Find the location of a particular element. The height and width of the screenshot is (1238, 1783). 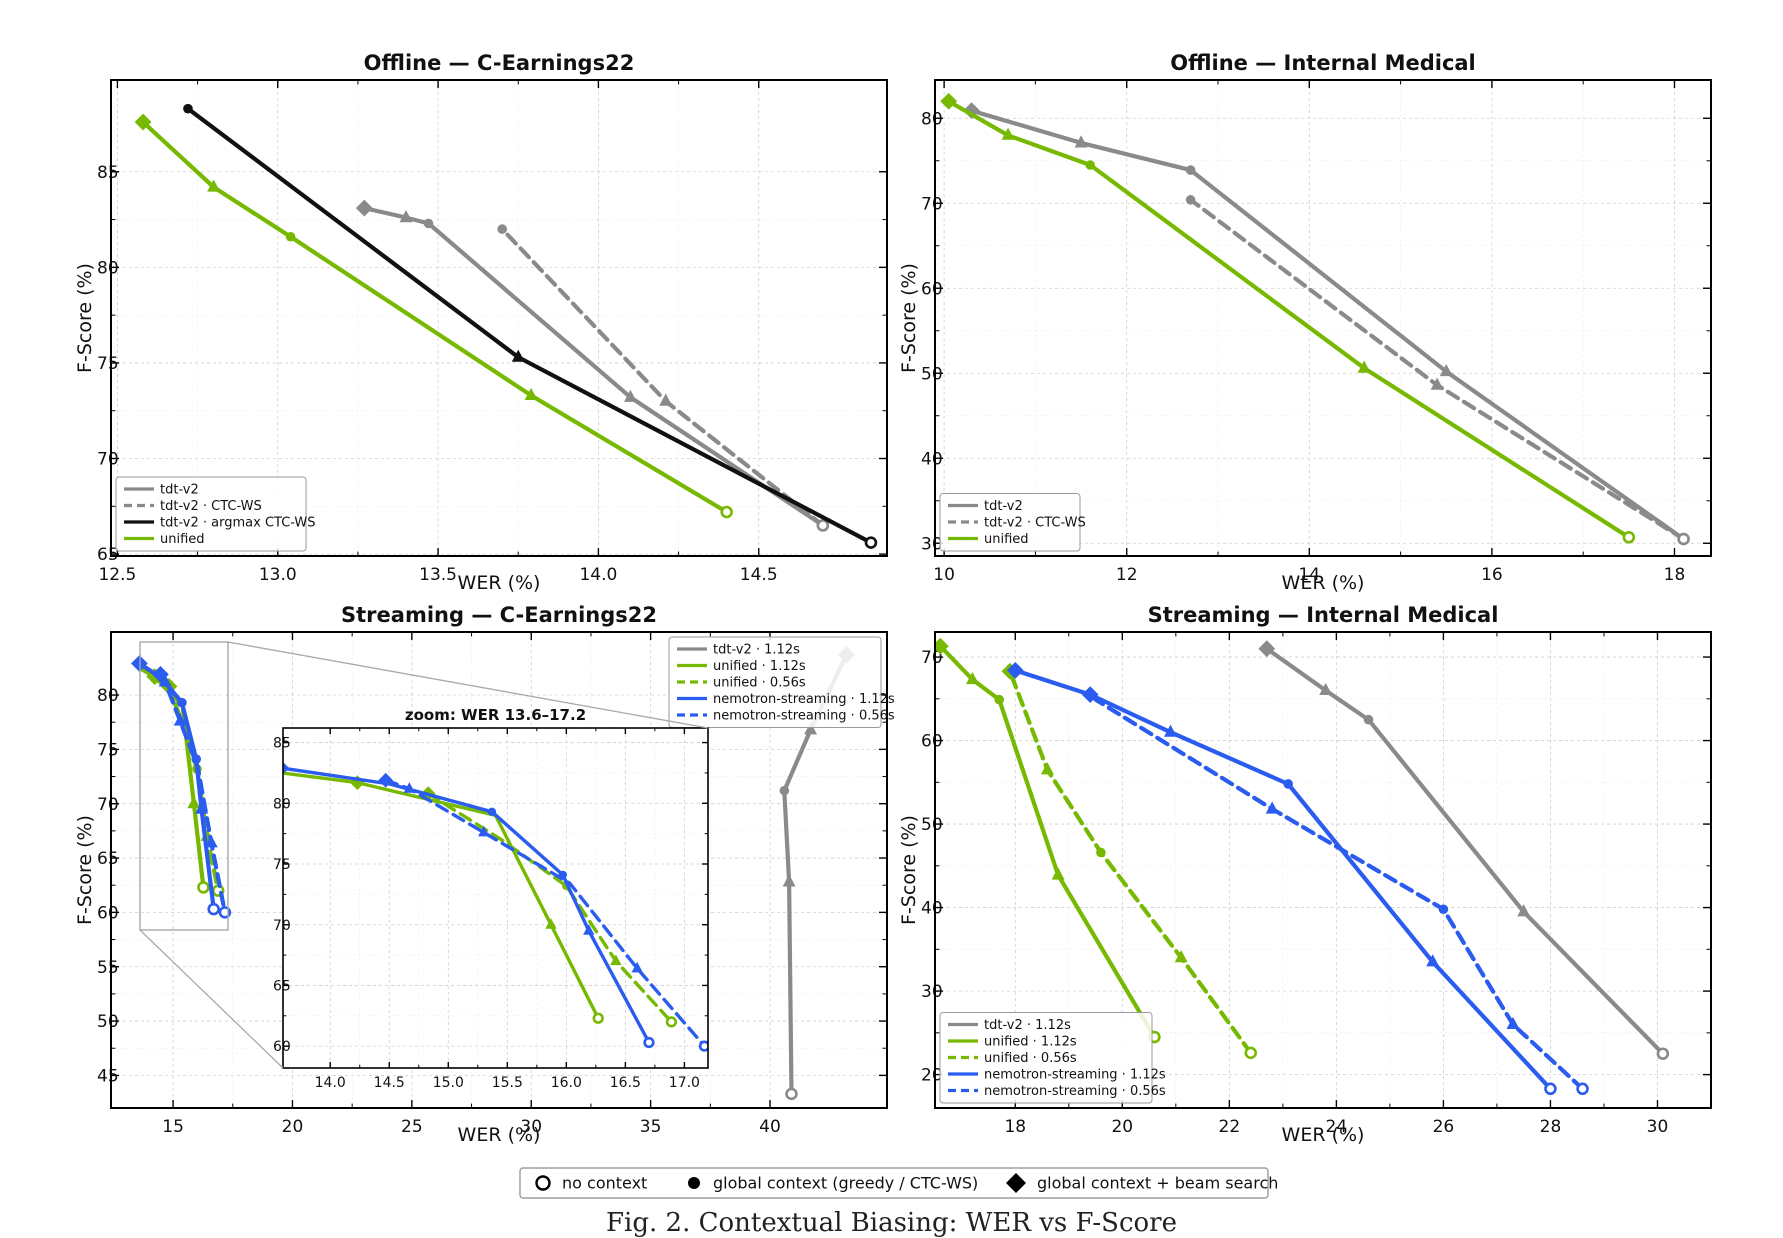

p3-inset-ytick-label-5: 85 is located at coordinates (282, 744).